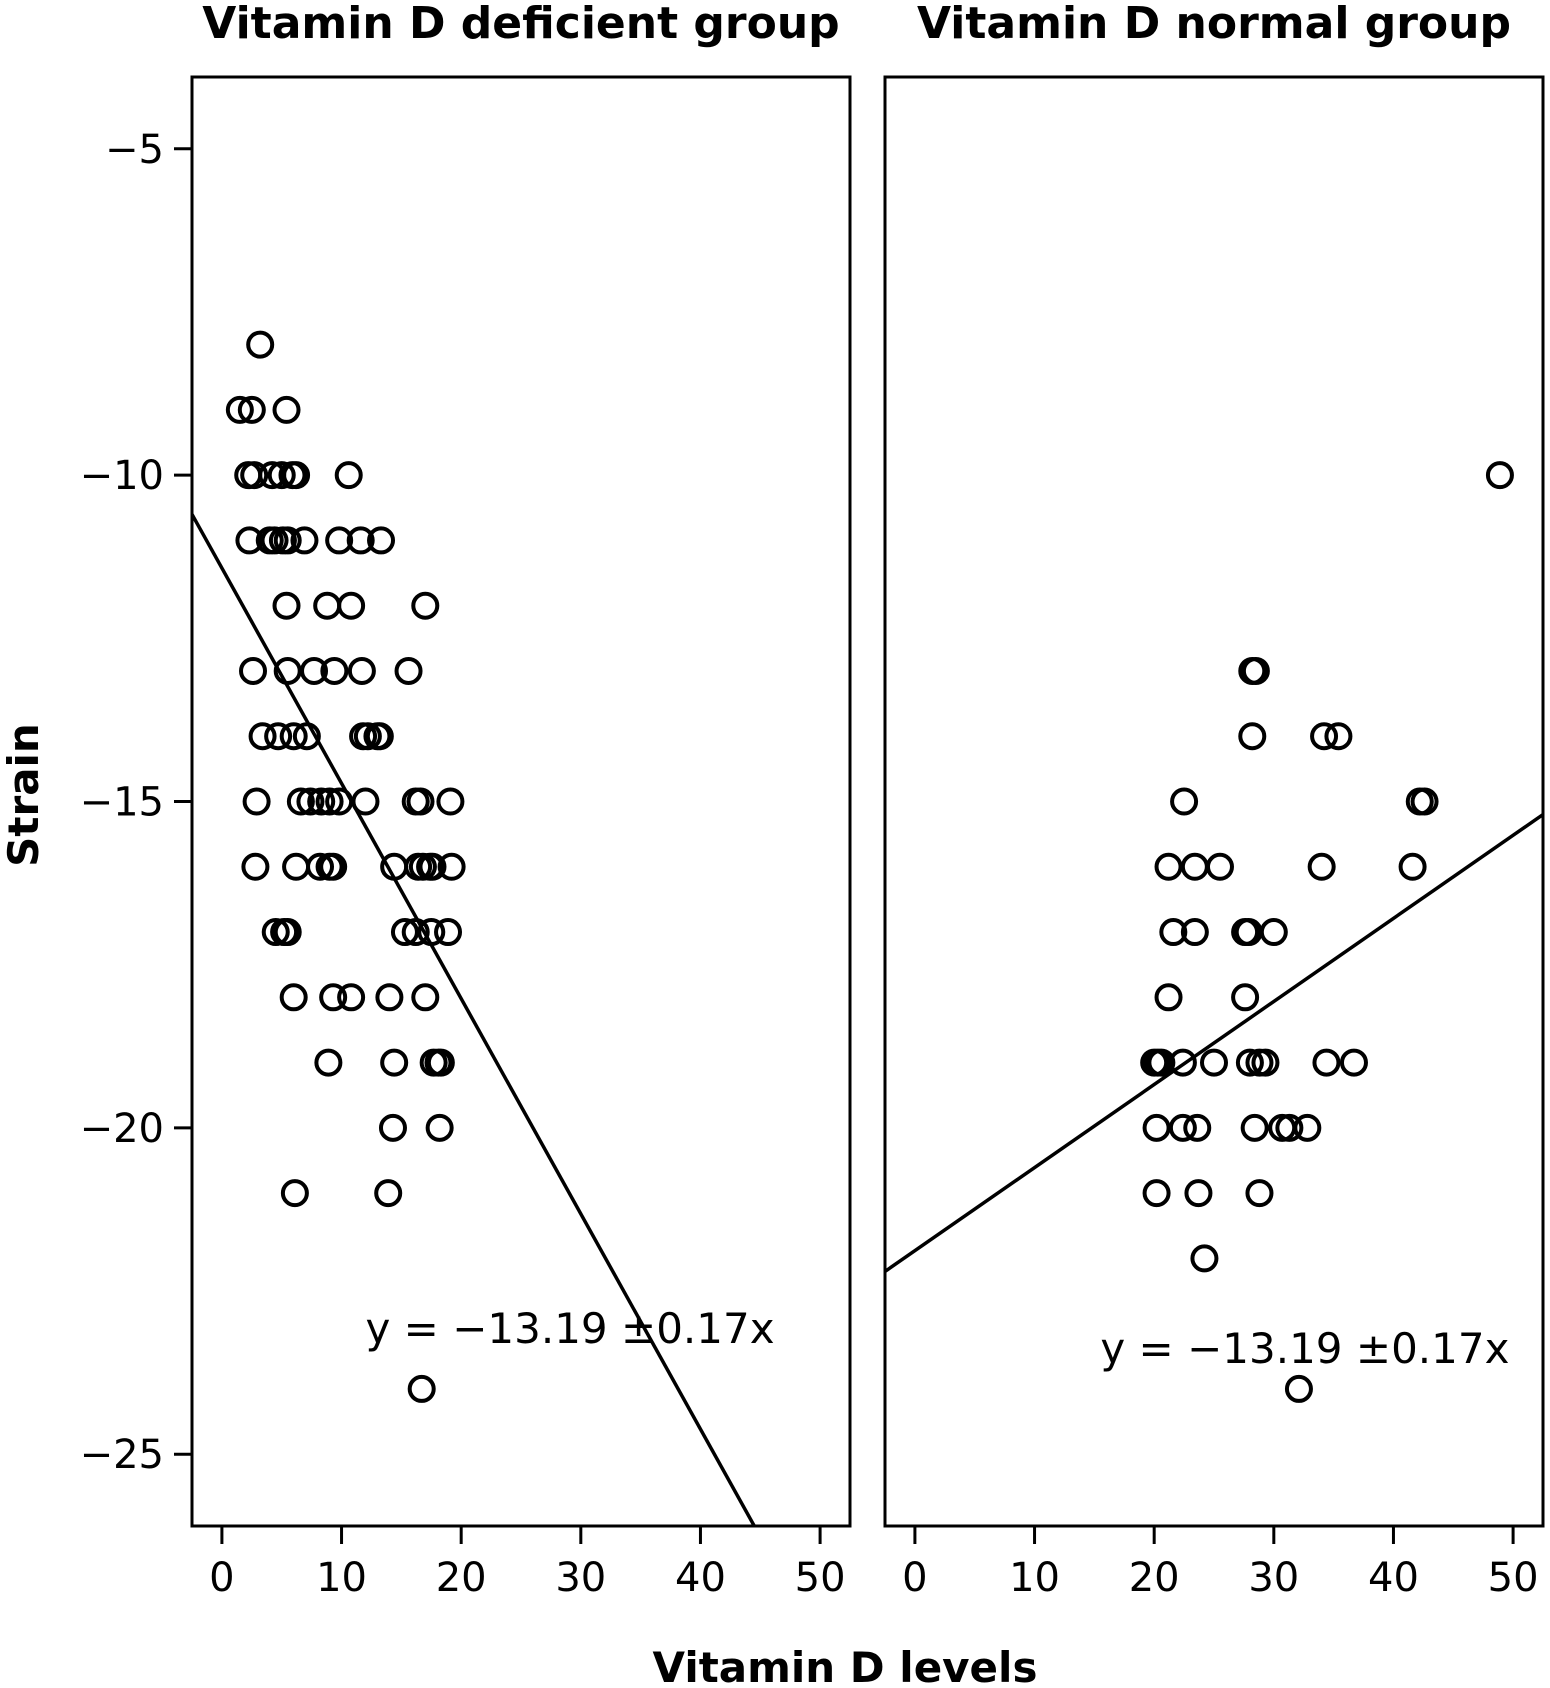  I want to click on panel-title: Vitamin D deficient group, so click(520, 24).